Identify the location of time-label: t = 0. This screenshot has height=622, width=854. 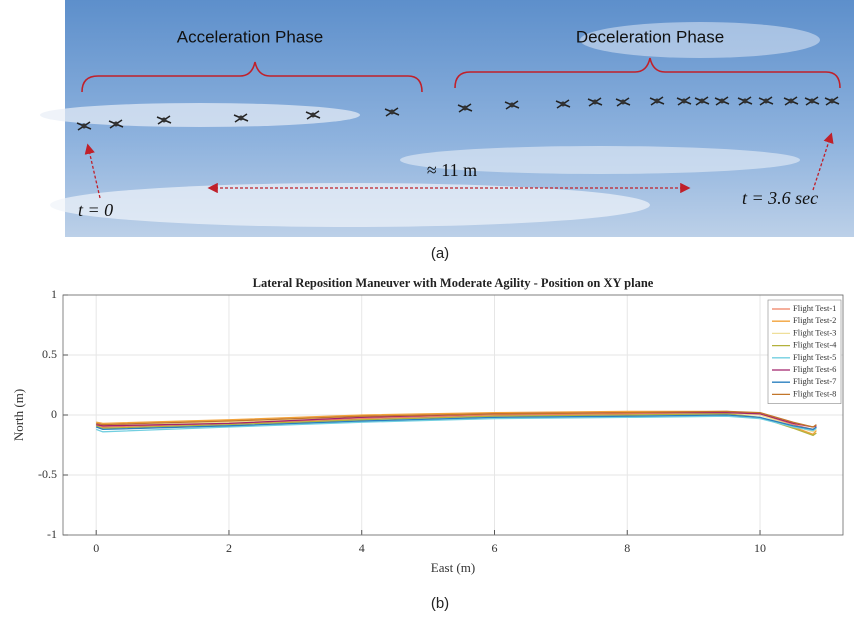
(95, 210).